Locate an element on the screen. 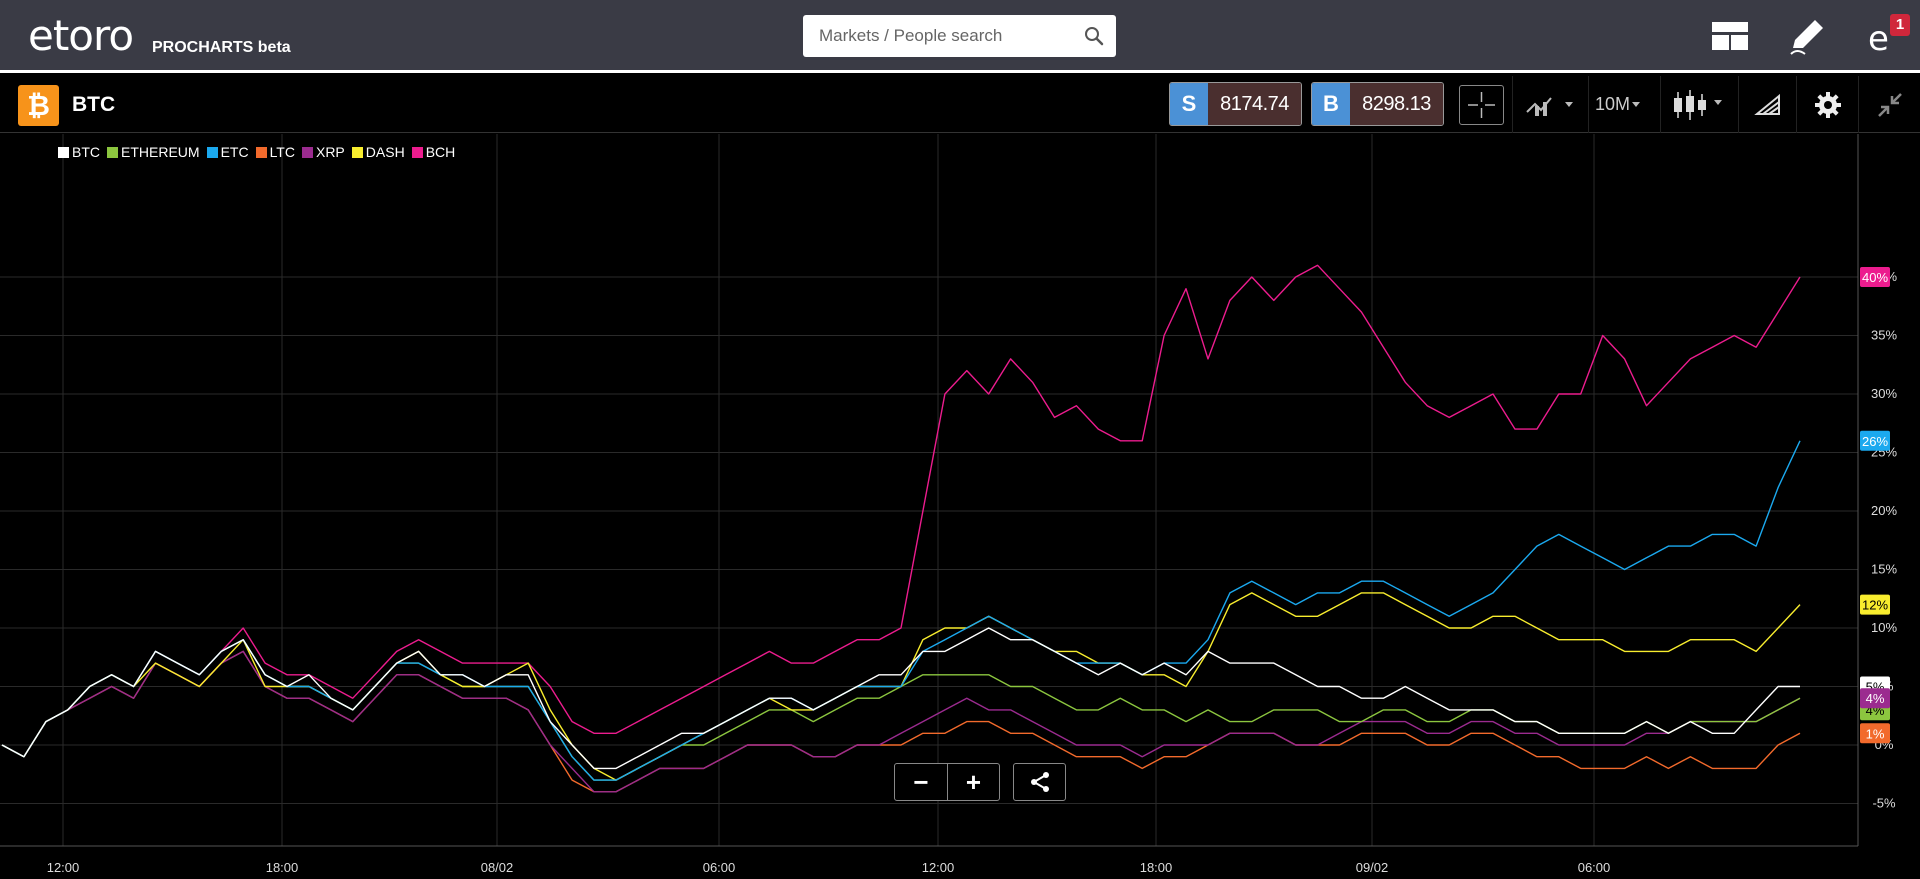  svg-text: 1% is located at coordinates (1875, 733).